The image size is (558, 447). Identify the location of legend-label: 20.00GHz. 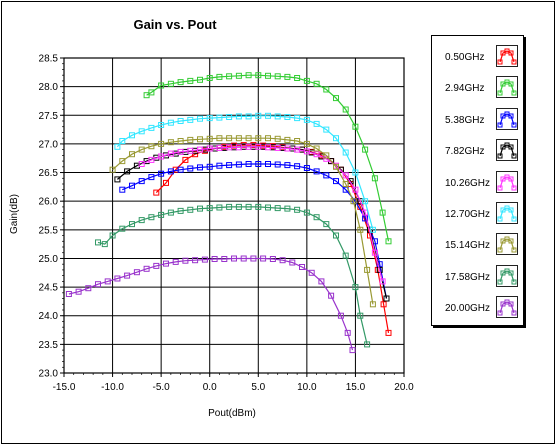
(468, 309).